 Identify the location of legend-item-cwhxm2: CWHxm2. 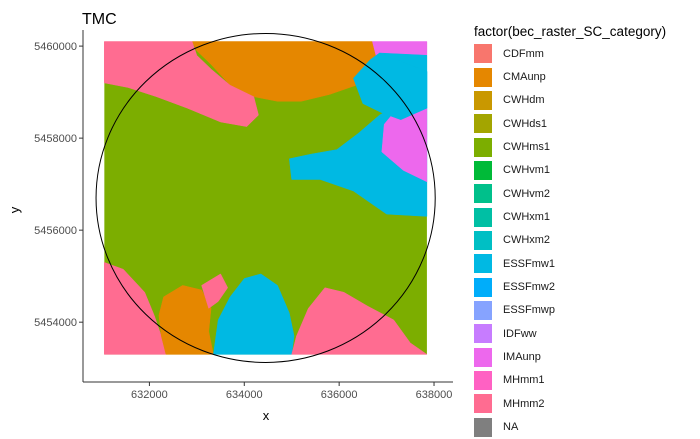
(585, 240).